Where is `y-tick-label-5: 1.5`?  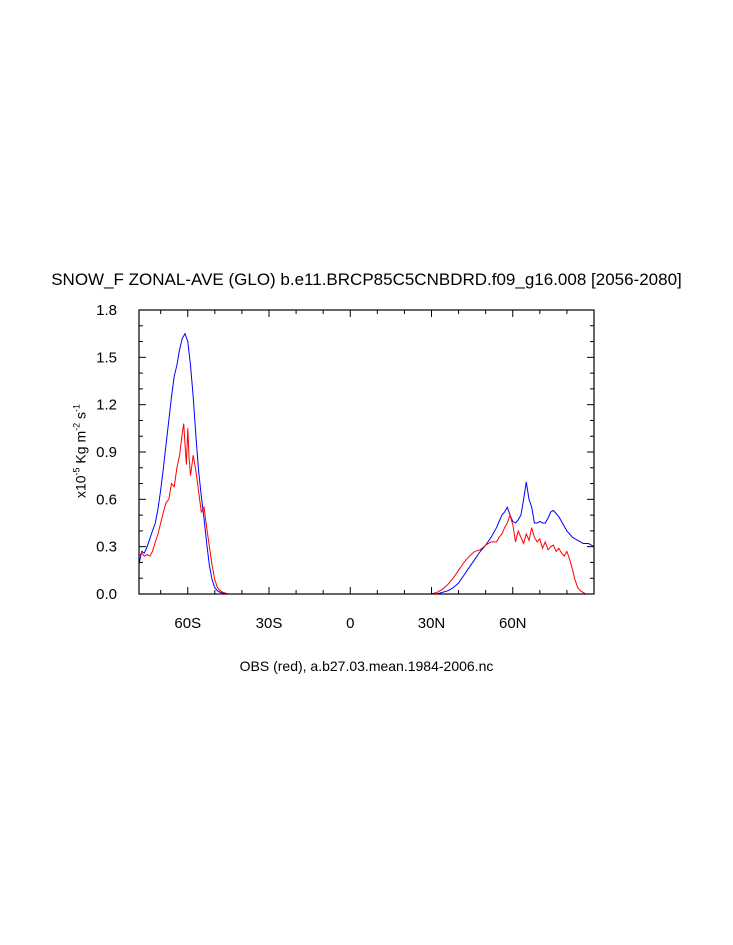 y-tick-label-5: 1.5 is located at coordinates (106, 357).